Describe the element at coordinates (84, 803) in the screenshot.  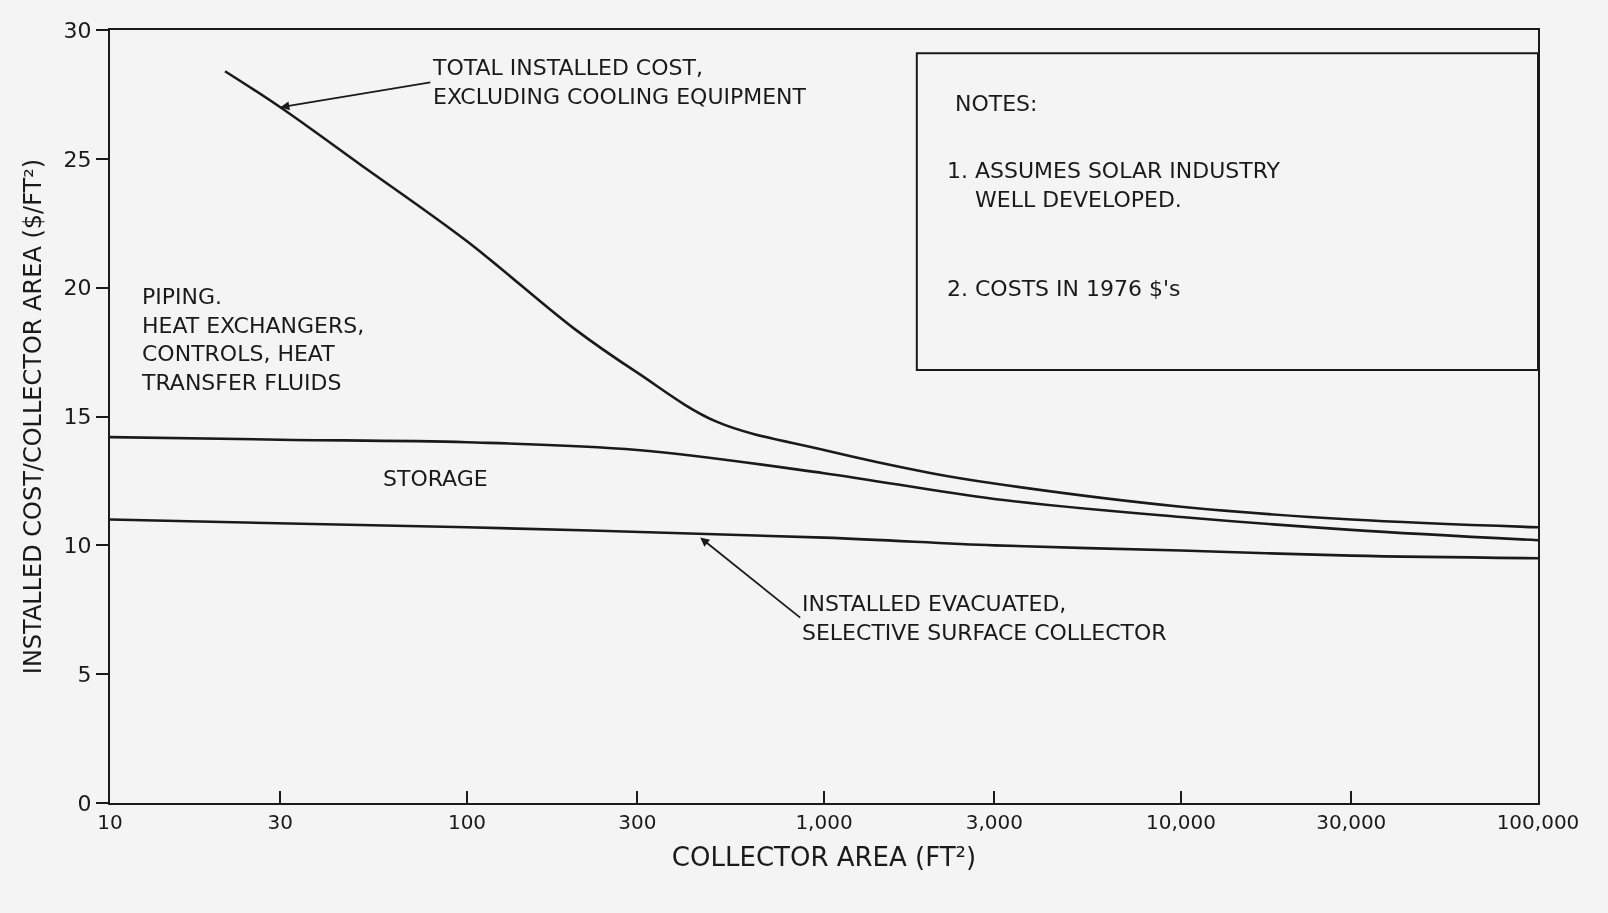
I see `y-tick-label: 0` at that location.